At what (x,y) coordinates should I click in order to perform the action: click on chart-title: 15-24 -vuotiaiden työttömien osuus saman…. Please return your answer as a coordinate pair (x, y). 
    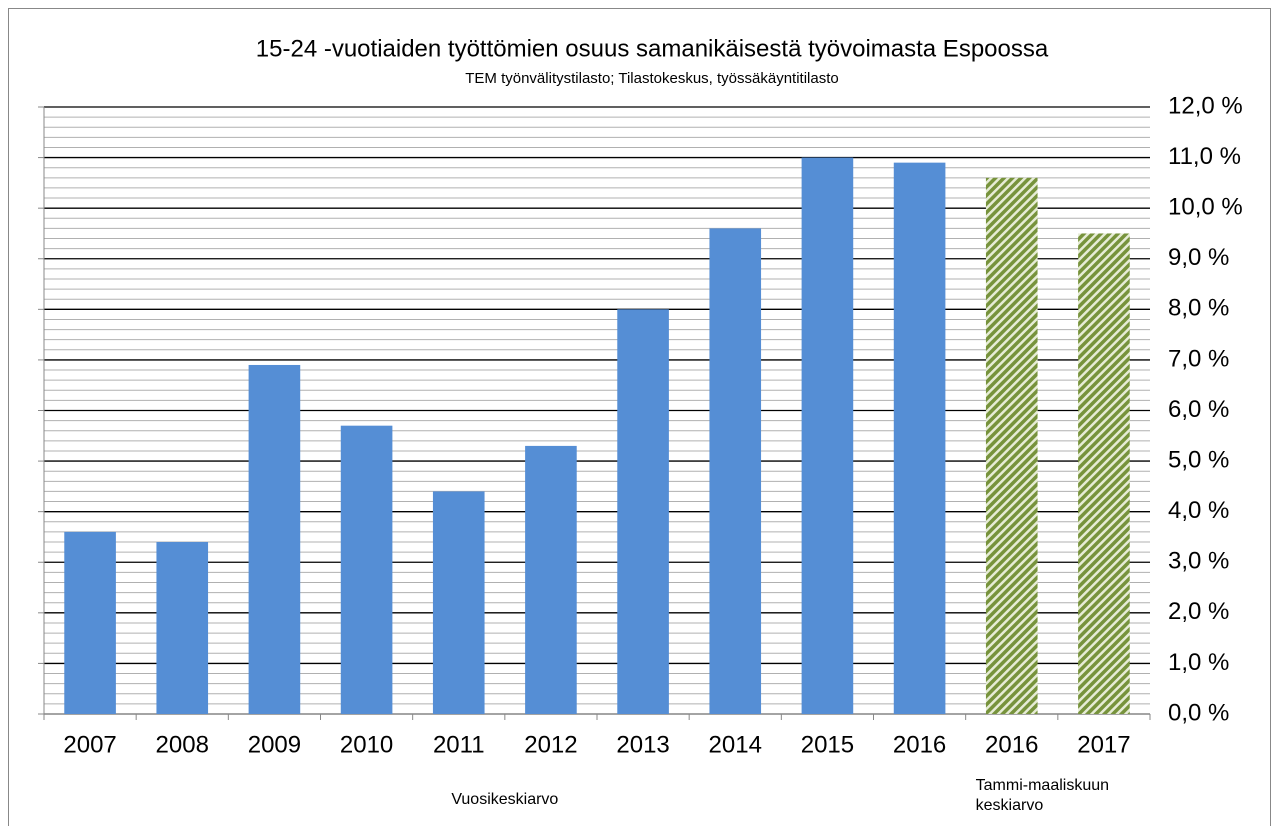
    Looking at the image, I should click on (652, 48).